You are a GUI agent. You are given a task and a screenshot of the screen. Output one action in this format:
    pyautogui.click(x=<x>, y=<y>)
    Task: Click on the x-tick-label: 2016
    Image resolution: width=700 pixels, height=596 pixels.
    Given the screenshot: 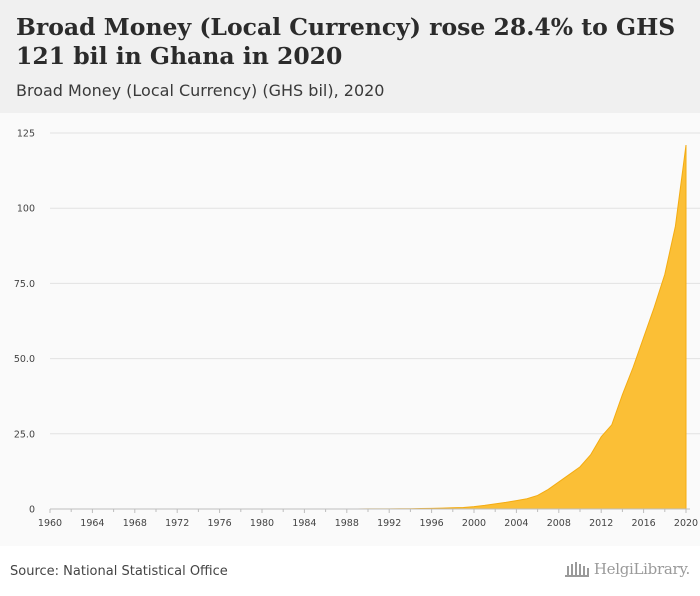 What is the action you would take?
    pyautogui.click(x=644, y=523)
    